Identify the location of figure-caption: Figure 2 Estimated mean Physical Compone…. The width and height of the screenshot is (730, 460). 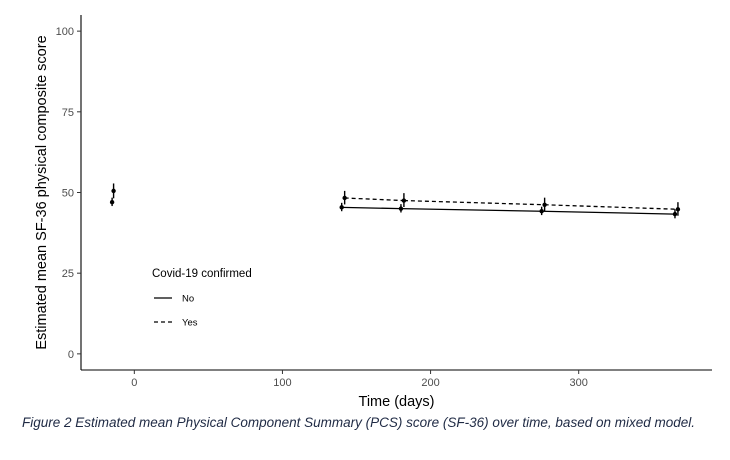
(359, 422).